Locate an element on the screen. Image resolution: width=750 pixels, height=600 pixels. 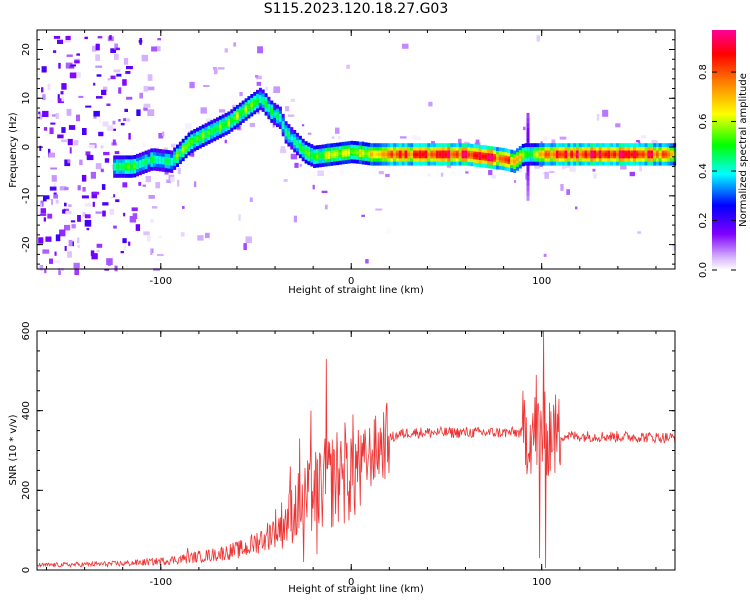
snr-xtick-label: 100 is located at coordinates (541, 582).